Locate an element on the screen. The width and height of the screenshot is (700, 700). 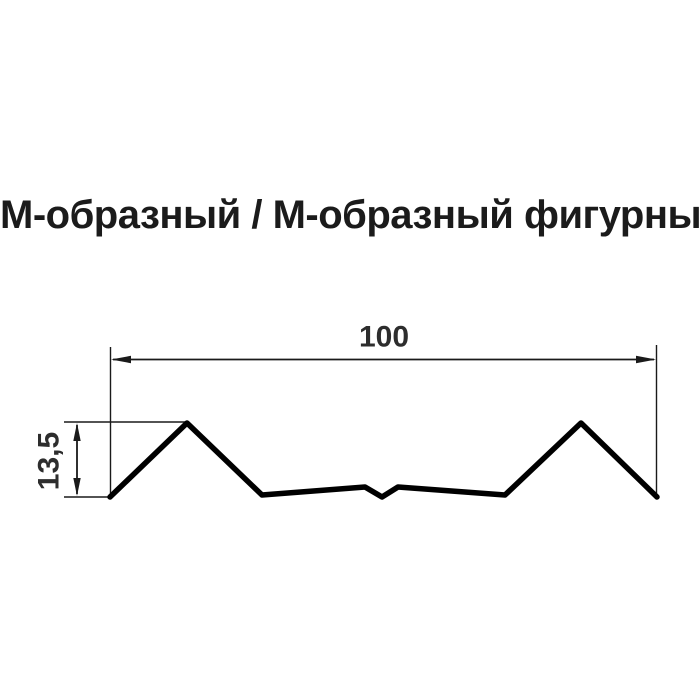
arrow-right-icon is located at coordinates (646, 359).